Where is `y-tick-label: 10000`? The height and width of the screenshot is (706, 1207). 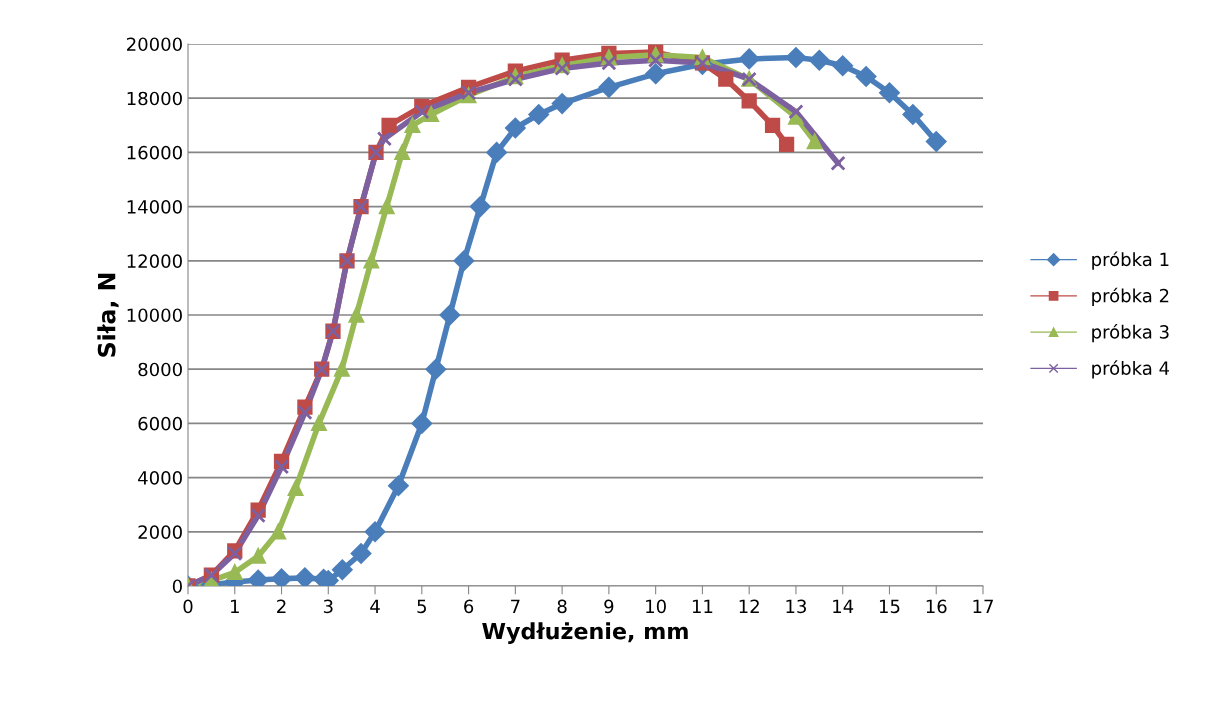 y-tick-label: 10000 is located at coordinates (154, 315).